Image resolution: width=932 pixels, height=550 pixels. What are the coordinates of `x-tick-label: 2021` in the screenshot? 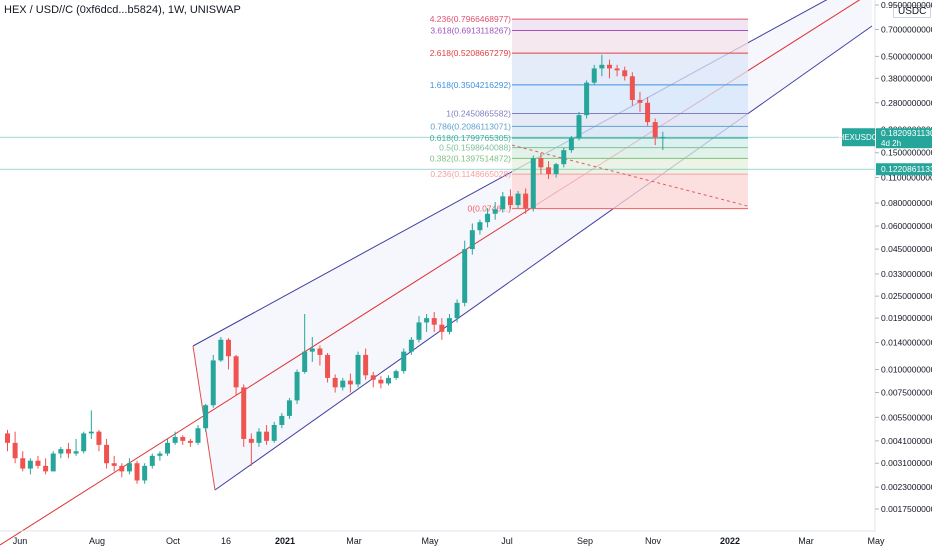 It's located at (285, 541).